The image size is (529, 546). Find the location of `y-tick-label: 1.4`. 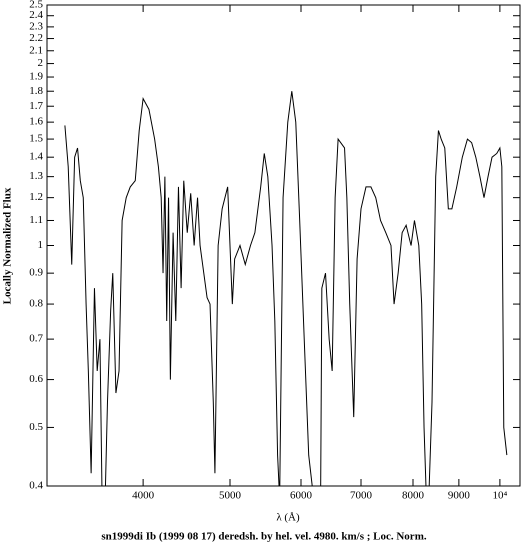

y-tick-label: 1.4 is located at coordinates (36, 157).